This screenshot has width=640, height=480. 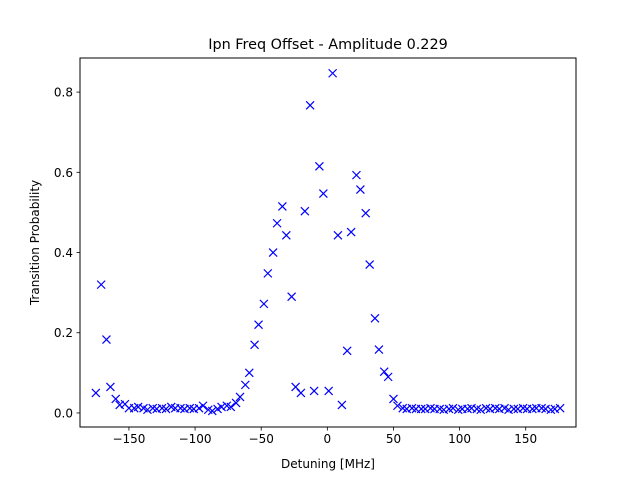 What do you see at coordinates (128, 439) in the screenshot?
I see `x-tick-label: −150` at bounding box center [128, 439].